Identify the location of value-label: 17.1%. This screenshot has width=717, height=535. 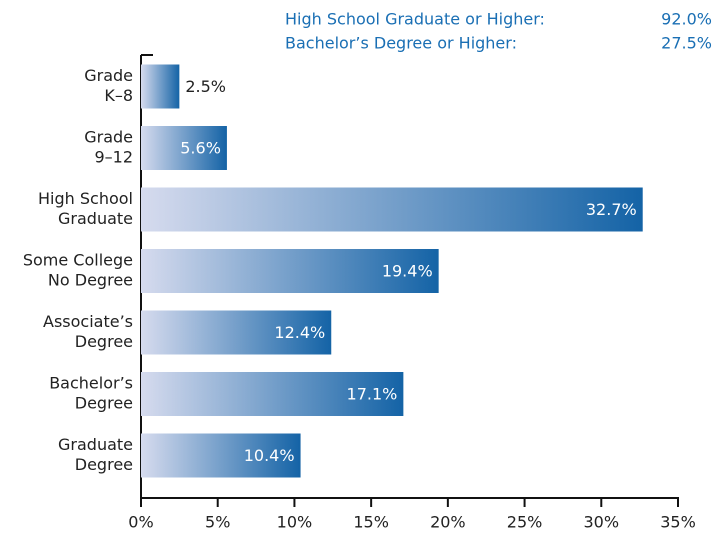
(372, 394).